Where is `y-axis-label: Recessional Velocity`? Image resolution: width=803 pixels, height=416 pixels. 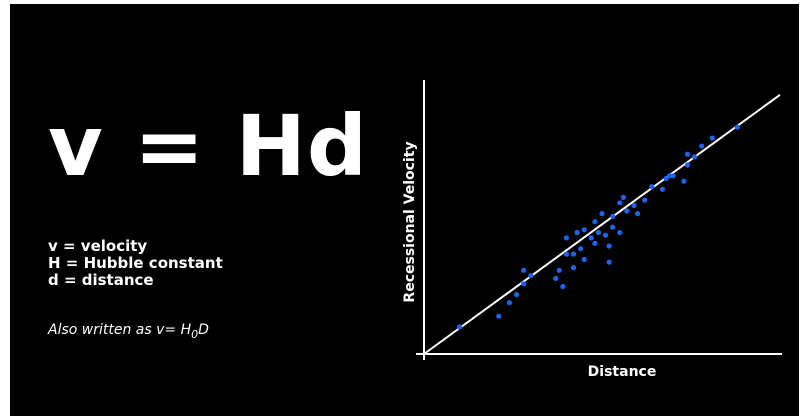 y-axis-label: Recessional Velocity is located at coordinates (410, 221).